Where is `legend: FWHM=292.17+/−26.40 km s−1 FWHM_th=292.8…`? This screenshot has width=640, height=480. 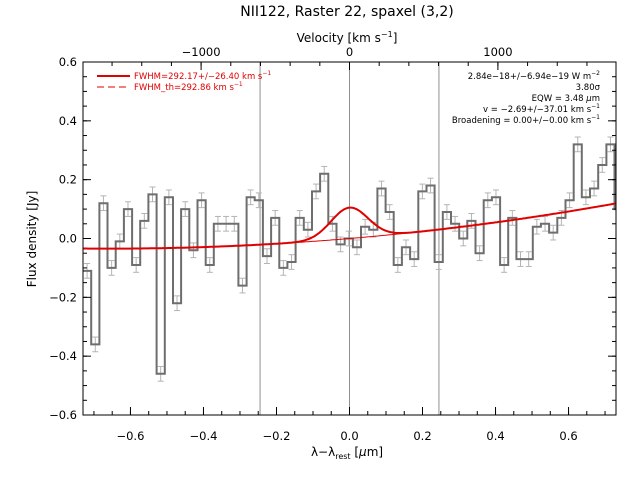 legend: FWHM=292.17+/−26.40 km s−1 FWHM_th=292.8… is located at coordinates (184, 81).